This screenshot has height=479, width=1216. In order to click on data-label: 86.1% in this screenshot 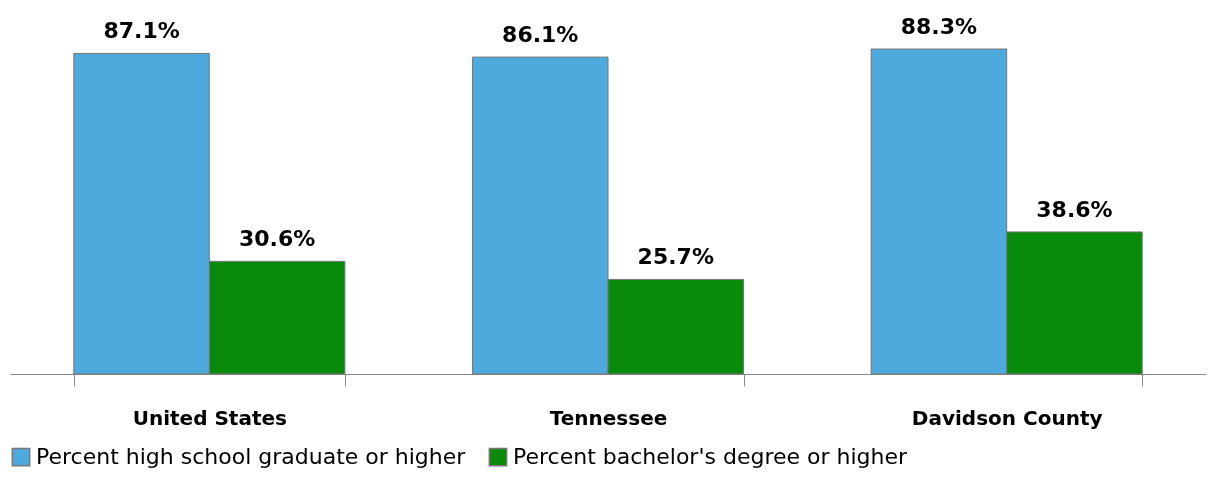, I will do `click(540, 35)`.